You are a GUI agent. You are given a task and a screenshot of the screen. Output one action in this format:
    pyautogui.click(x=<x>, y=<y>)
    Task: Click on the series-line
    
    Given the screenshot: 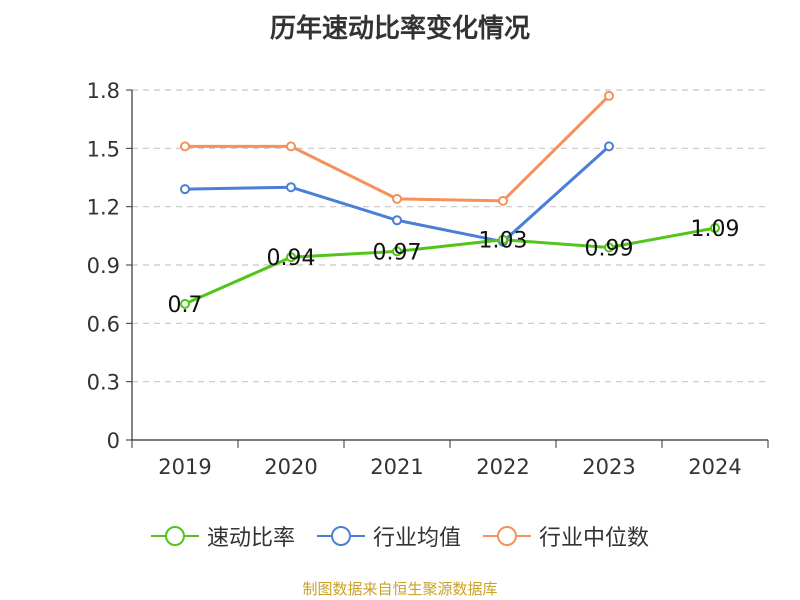 What is the action you would take?
    pyautogui.click(x=450, y=266)
    